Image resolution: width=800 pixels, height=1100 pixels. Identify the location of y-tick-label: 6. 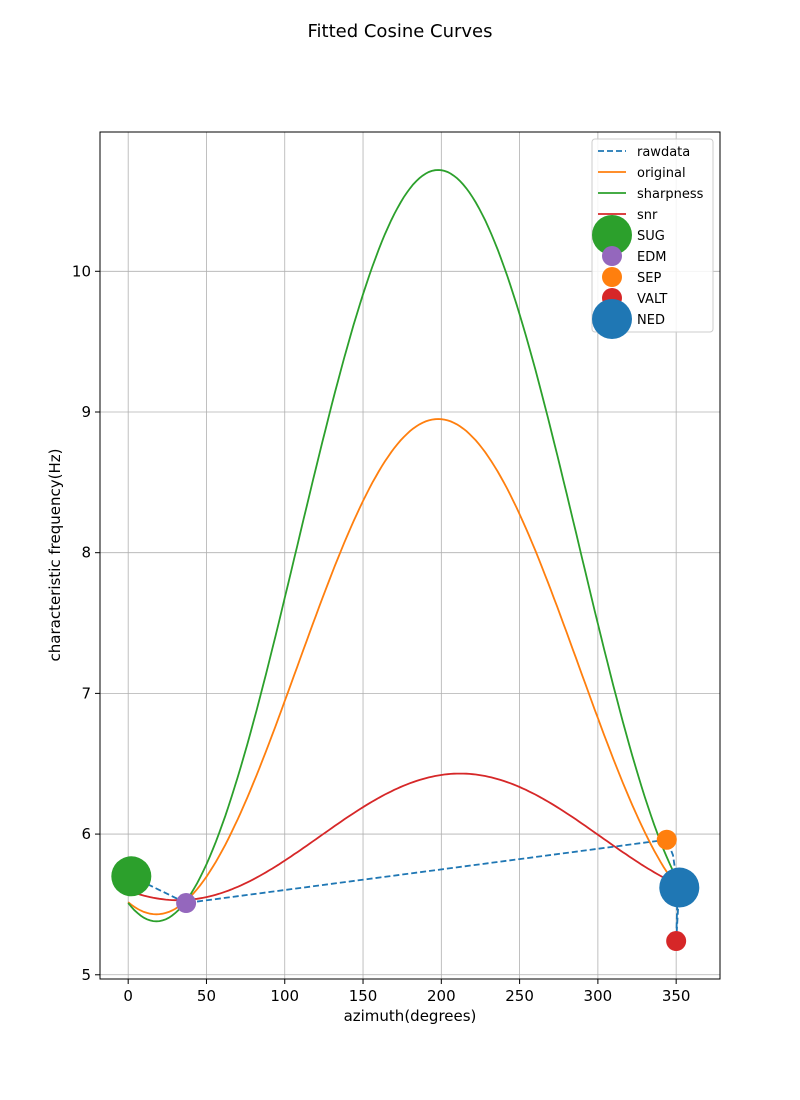
(86, 834).